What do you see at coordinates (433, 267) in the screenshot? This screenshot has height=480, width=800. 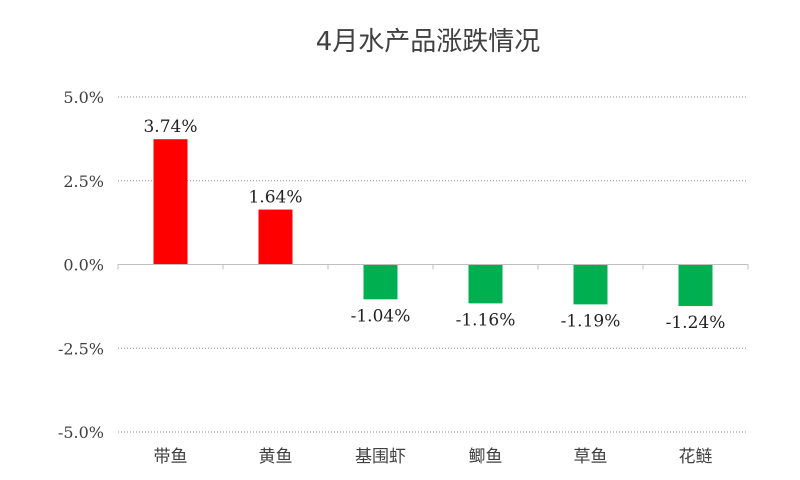 I see `x-axis` at bounding box center [433, 267].